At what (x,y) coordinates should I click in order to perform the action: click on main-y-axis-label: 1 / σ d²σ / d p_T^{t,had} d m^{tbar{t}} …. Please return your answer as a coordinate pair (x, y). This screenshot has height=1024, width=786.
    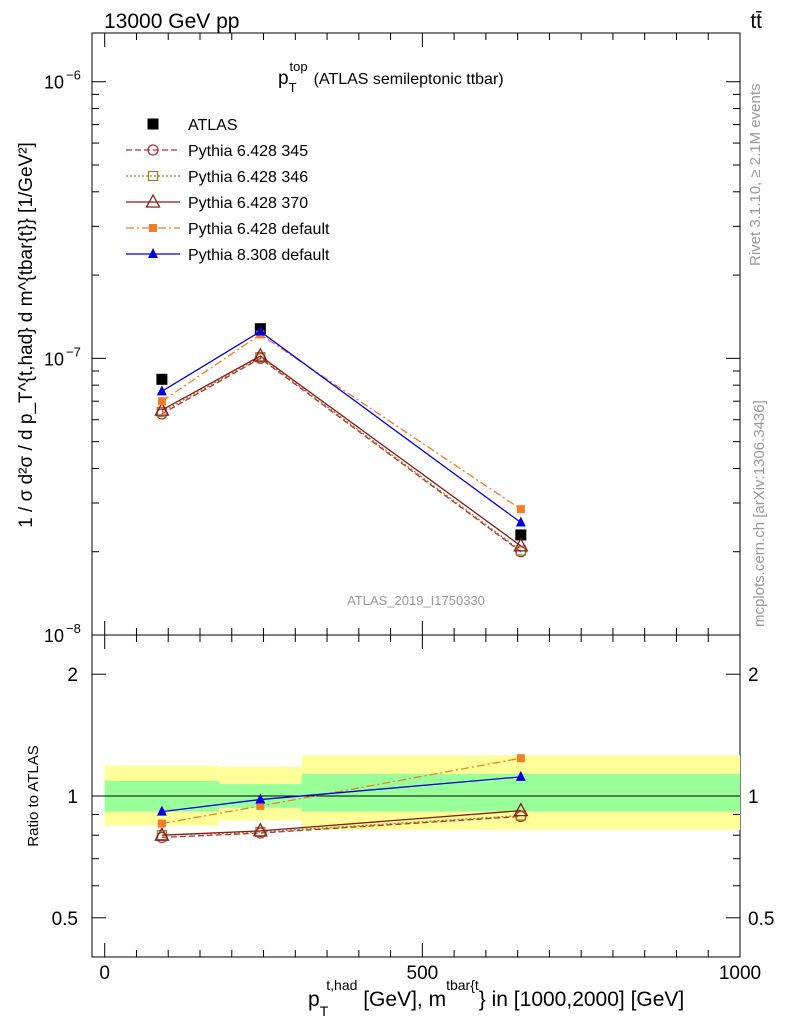
    Looking at the image, I should click on (26, 335).